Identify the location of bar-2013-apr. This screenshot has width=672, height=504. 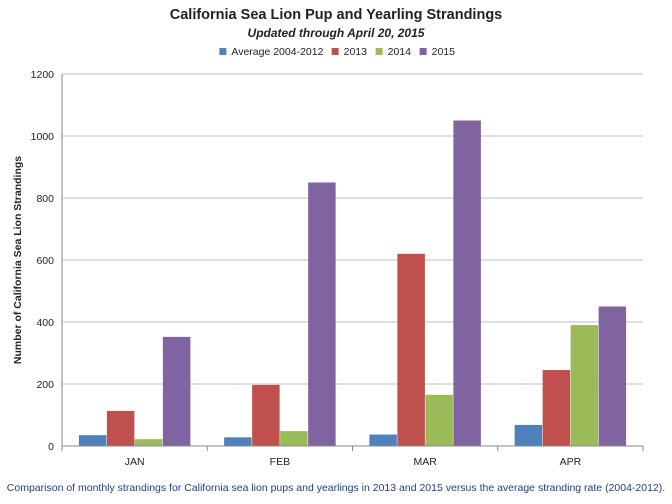
(556, 408).